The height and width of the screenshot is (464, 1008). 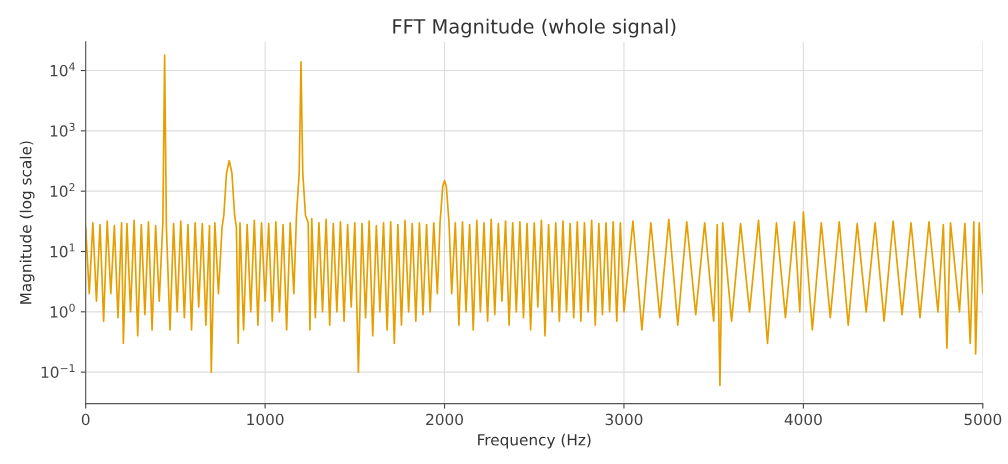 I want to click on y-tick-label: 10$^{−1}$, so click(x=58, y=371).